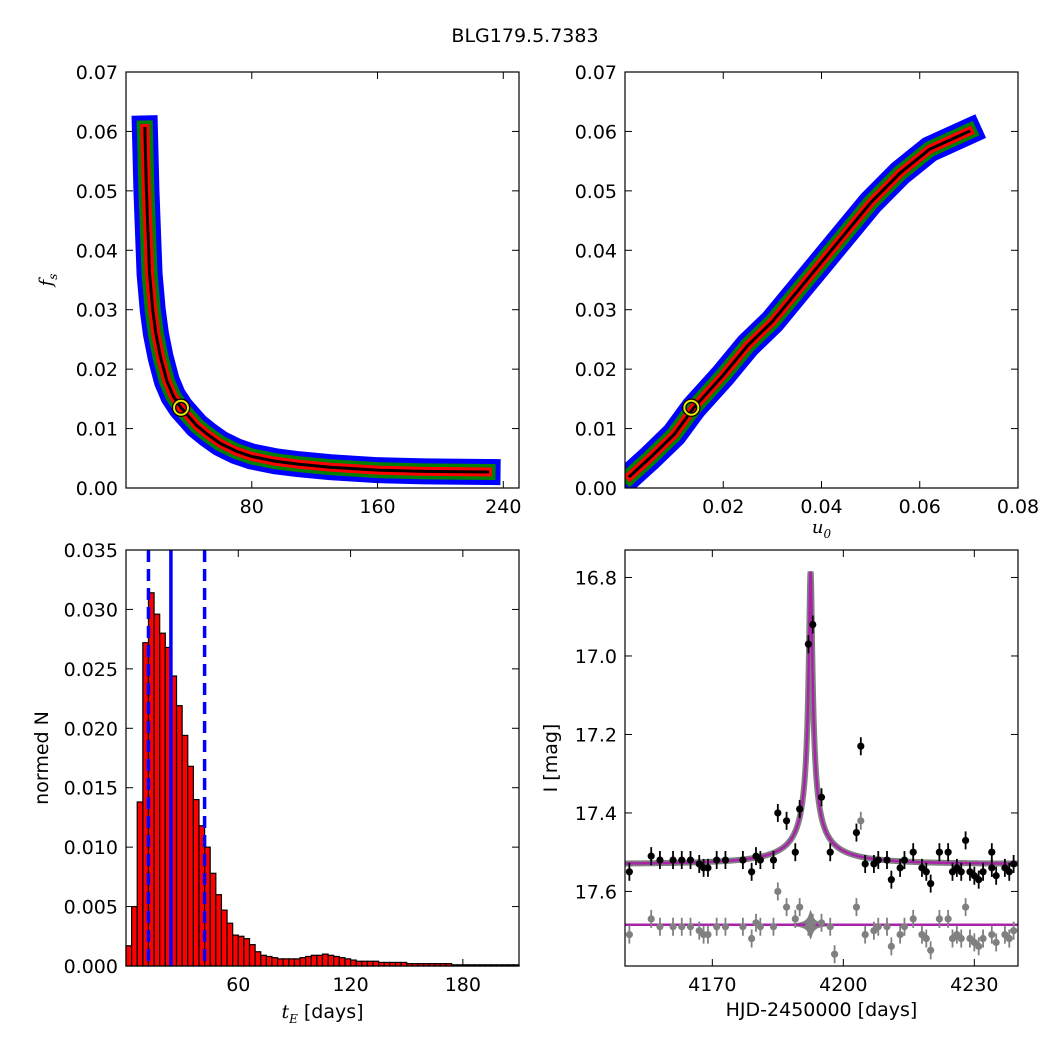  What do you see at coordinates (596, 132) in the screenshot?
I see `y-tick-label: 0.06` at bounding box center [596, 132].